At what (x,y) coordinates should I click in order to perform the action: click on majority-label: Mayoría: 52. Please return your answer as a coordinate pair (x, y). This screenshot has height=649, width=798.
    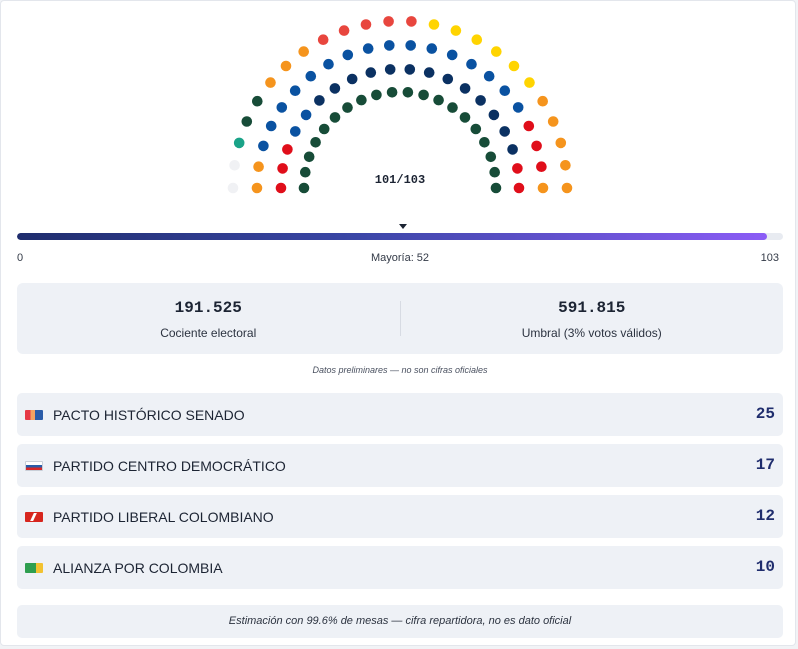
    Looking at the image, I should click on (400, 258).